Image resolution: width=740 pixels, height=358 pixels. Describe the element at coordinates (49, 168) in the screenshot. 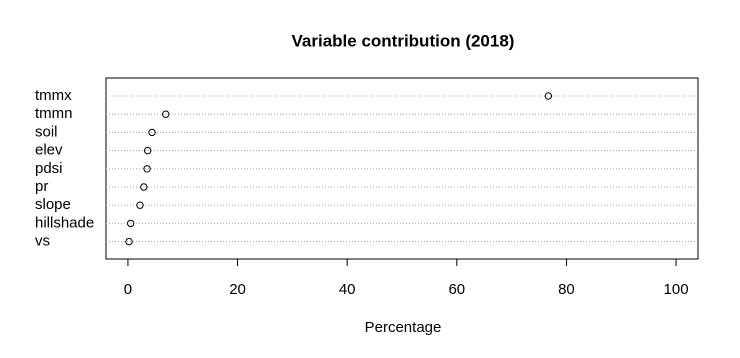

I see `y-tick-label: pdsi` at that location.